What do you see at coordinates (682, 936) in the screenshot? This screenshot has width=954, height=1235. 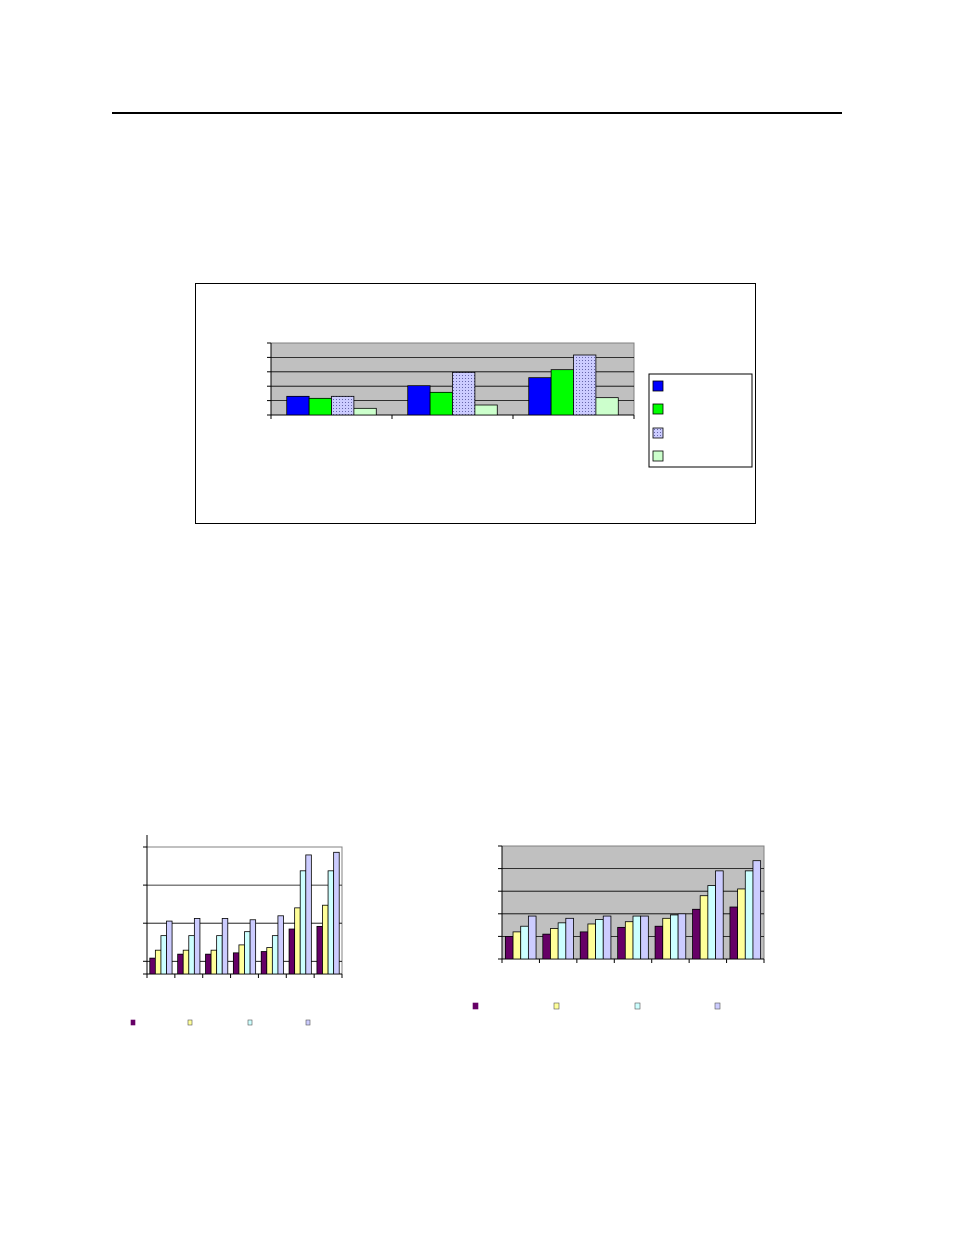 I see `chart-3-bar-s4-c5` at bounding box center [682, 936].